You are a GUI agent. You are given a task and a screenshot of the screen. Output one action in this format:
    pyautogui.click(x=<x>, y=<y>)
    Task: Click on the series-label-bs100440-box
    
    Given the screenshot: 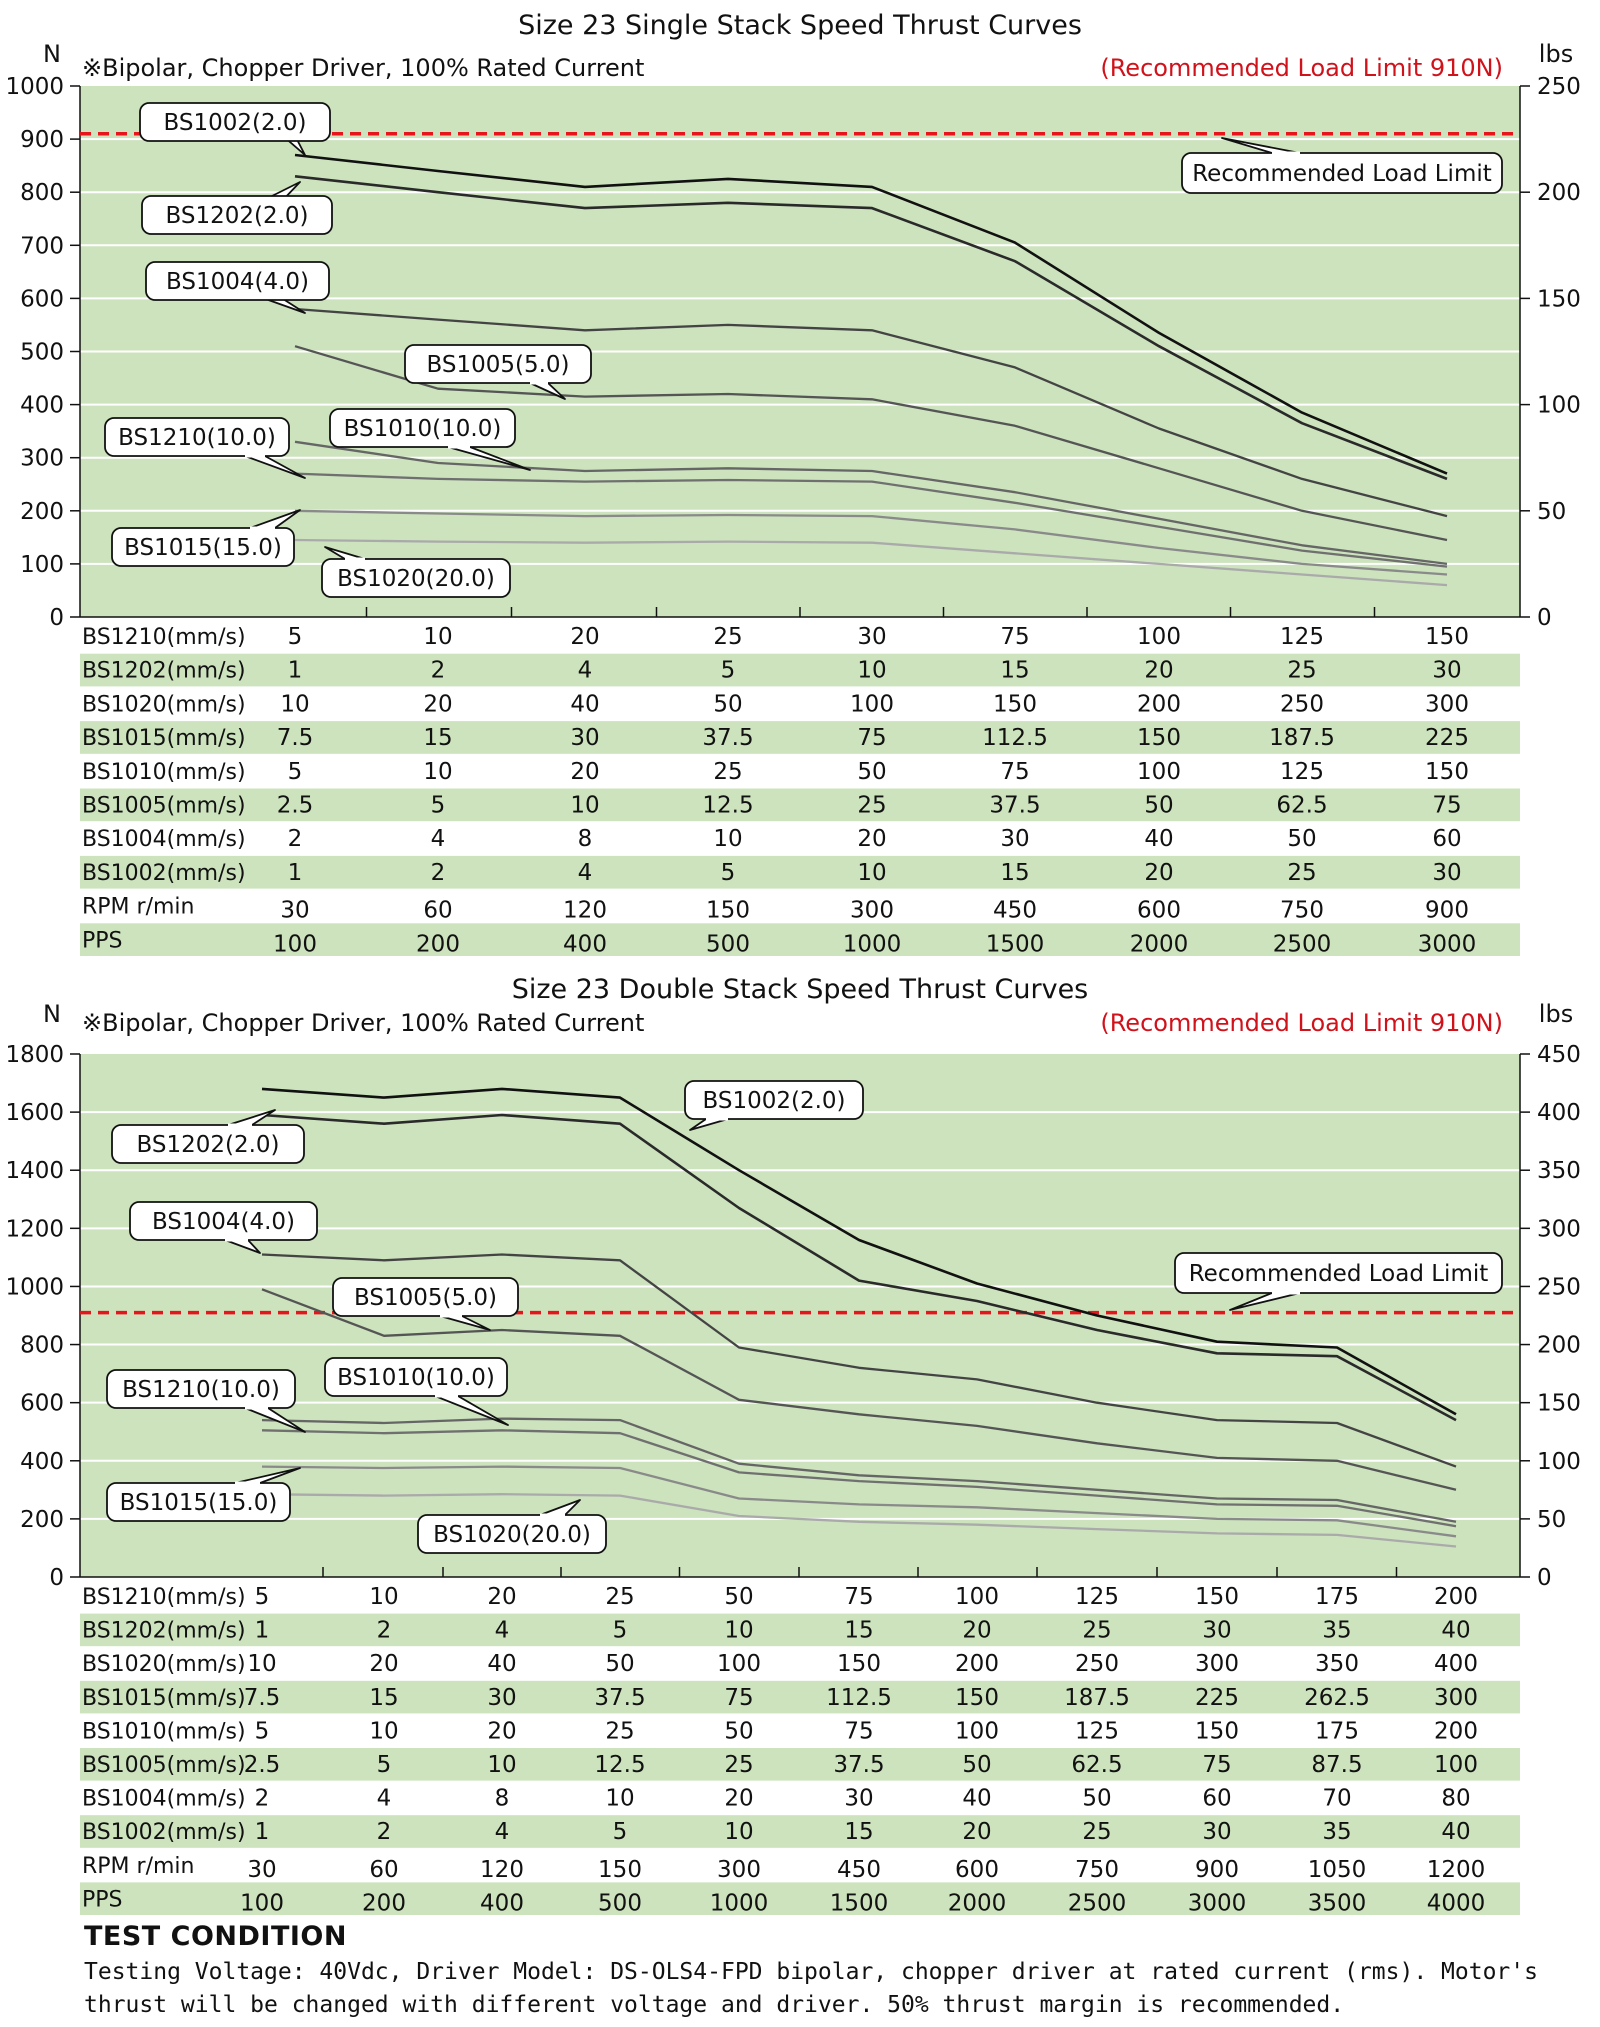 What is the action you would take?
    pyautogui.click(x=223, y=1221)
    